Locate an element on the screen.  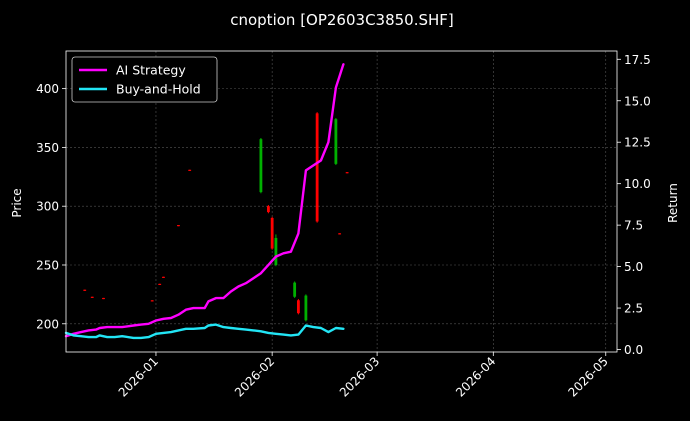
tick-label-left: 300 is located at coordinates (47, 207).